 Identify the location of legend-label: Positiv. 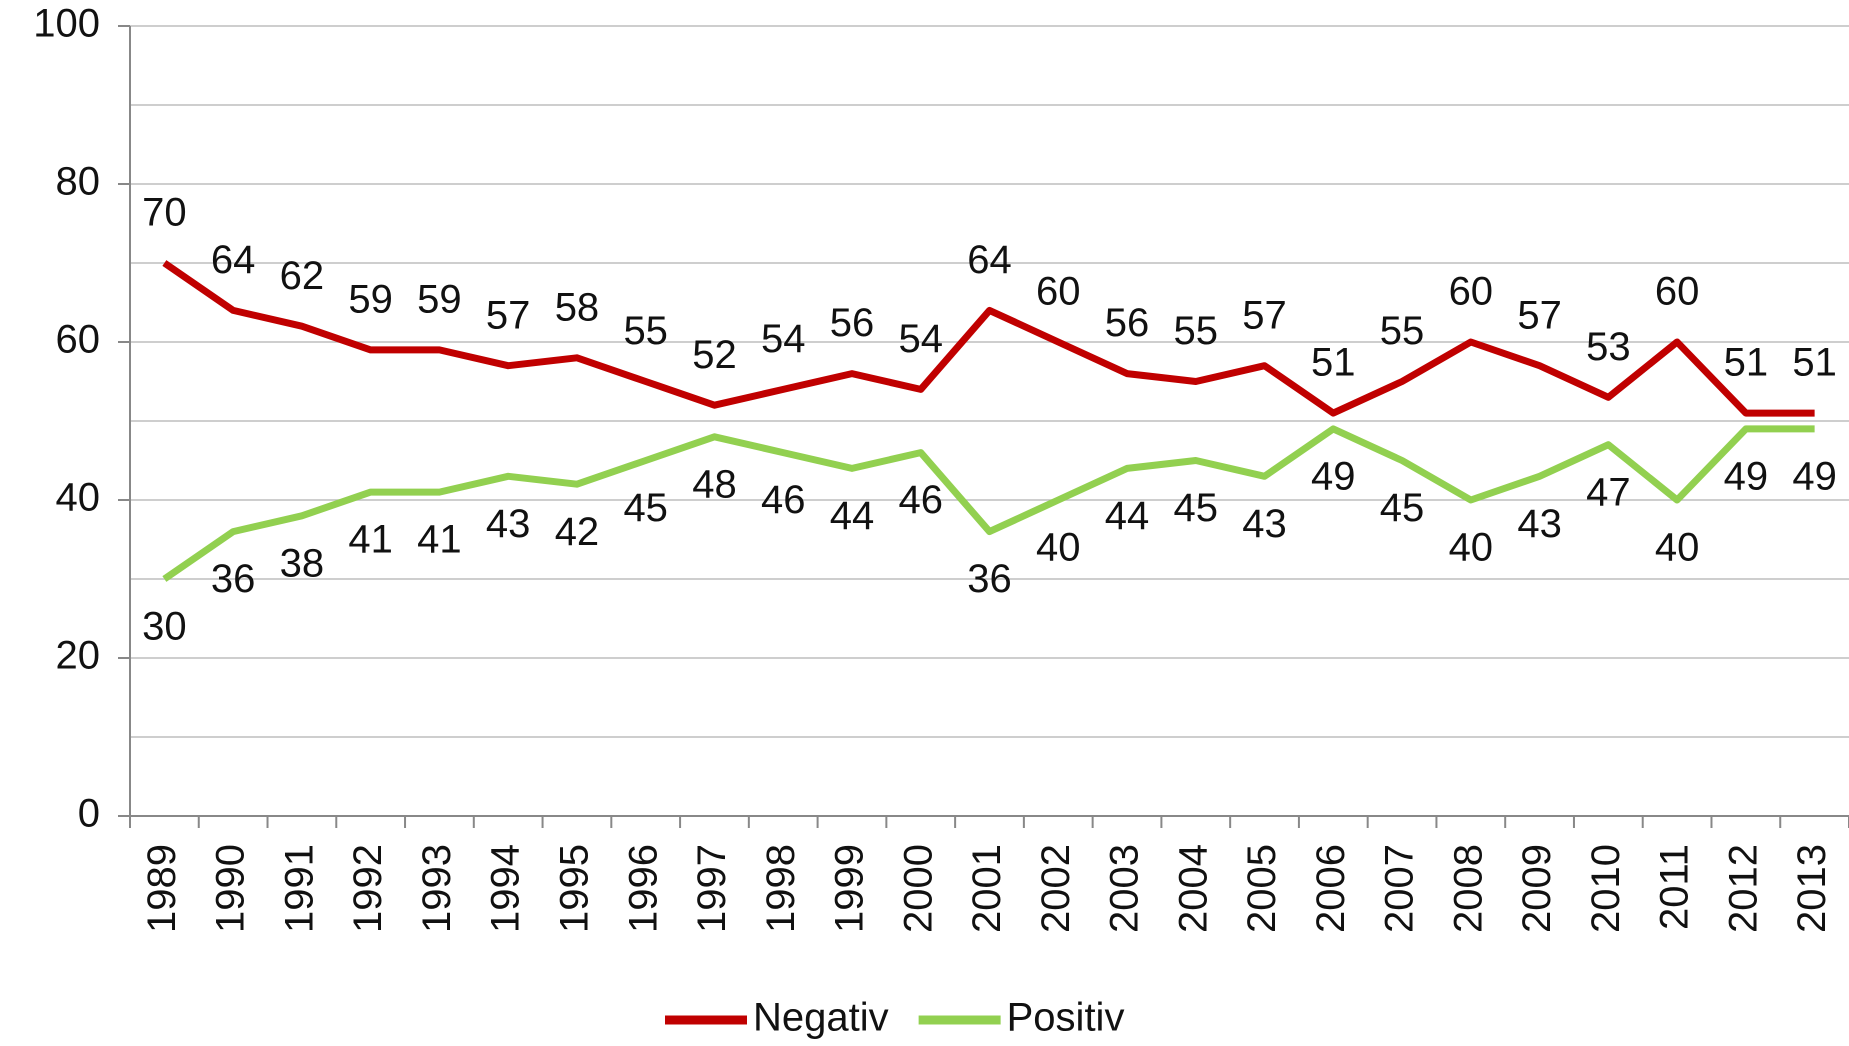
(1066, 1018).